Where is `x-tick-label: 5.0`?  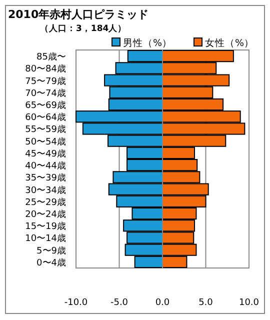 x-tick-label: 5.0 is located at coordinates (206, 303).